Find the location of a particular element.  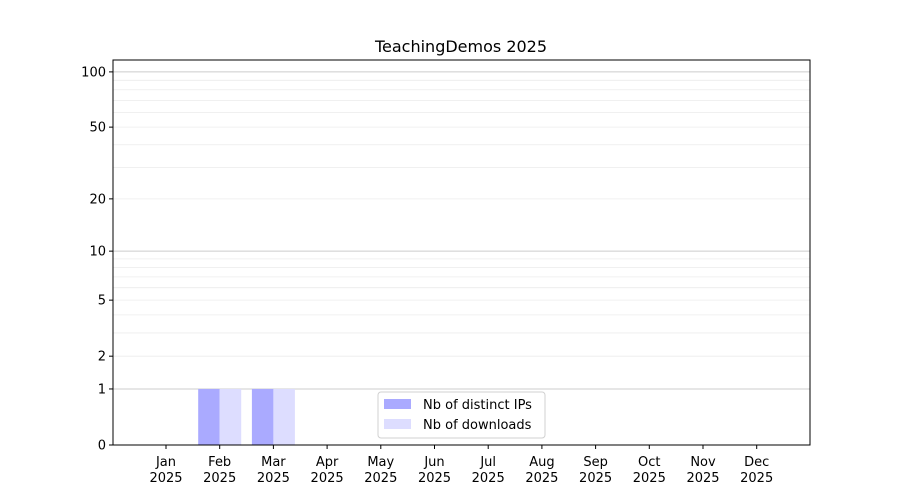

y-tick-label: 100 is located at coordinates (93, 72).